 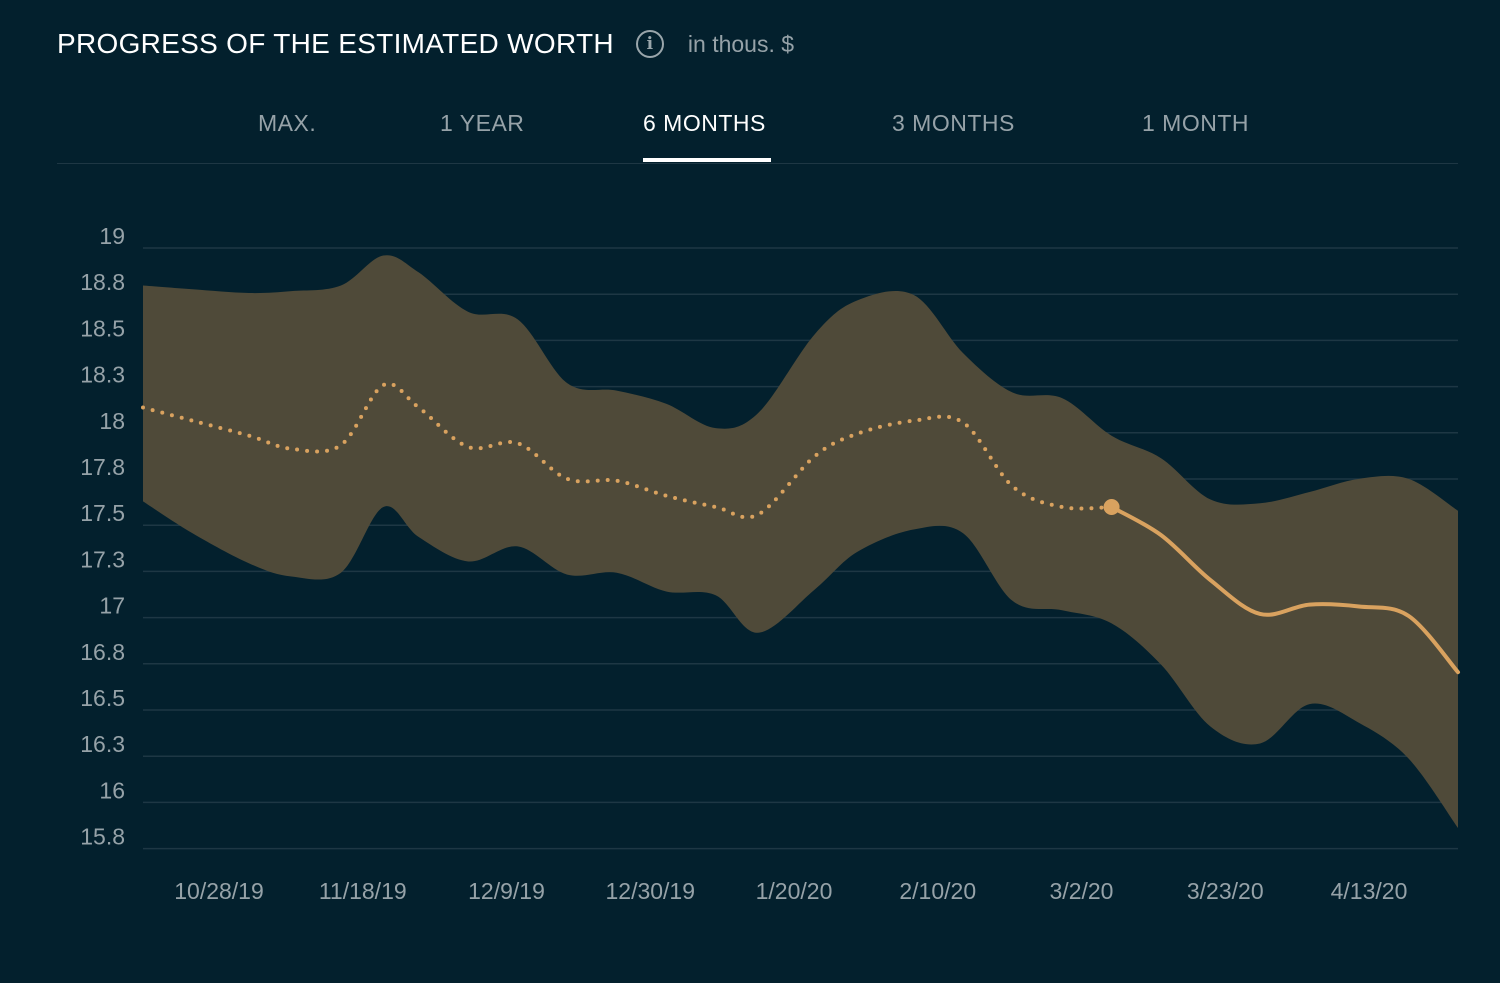 What do you see at coordinates (953, 123) in the screenshot?
I see `tab-3-months: 3 MONTHS` at bounding box center [953, 123].